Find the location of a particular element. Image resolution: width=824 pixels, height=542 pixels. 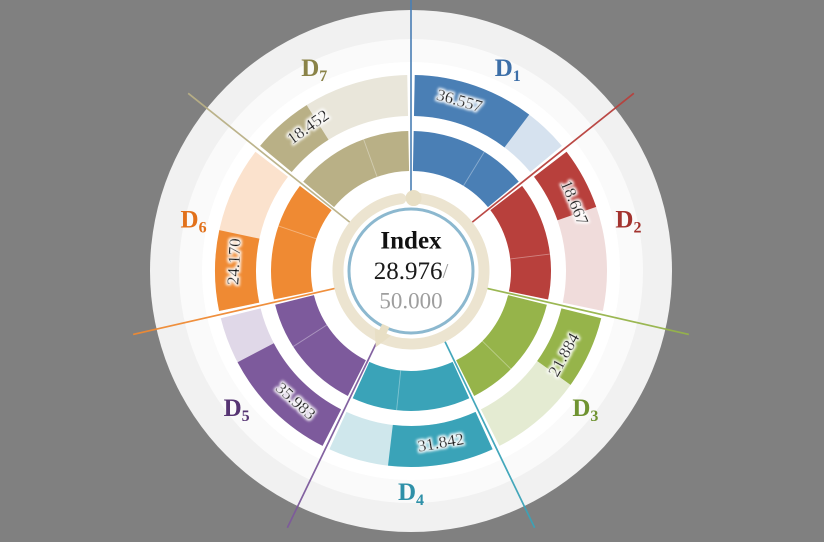

inner-ring-fill-D6 is located at coordinates (301, 242).